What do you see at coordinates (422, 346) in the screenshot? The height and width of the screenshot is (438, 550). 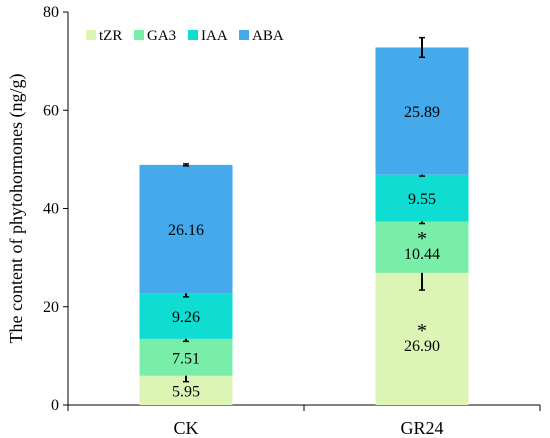 I see `data-label: 26.90` at bounding box center [422, 346].